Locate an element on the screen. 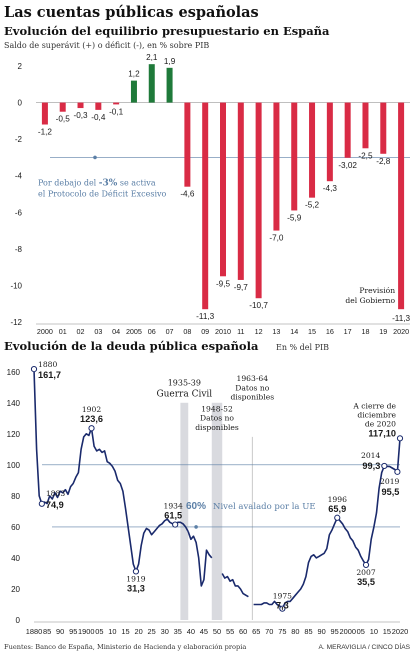  y-tick-label: -8 is located at coordinates (19, 249).